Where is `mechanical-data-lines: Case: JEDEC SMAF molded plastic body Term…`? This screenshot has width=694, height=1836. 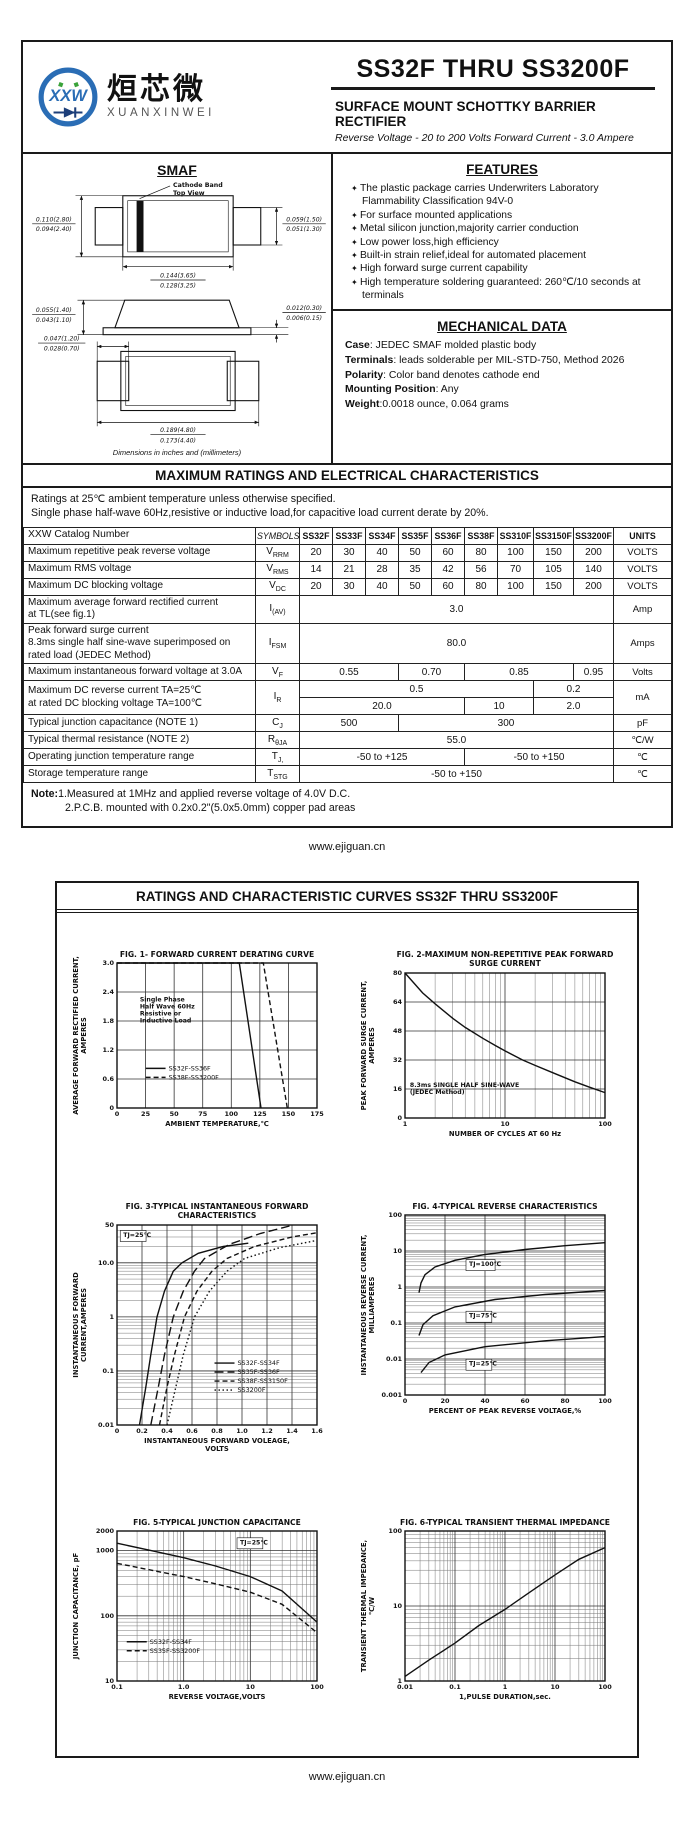 mechanical-data-lines: Case: JEDEC SMAF molded plastic body Term… is located at coordinates (502, 375).